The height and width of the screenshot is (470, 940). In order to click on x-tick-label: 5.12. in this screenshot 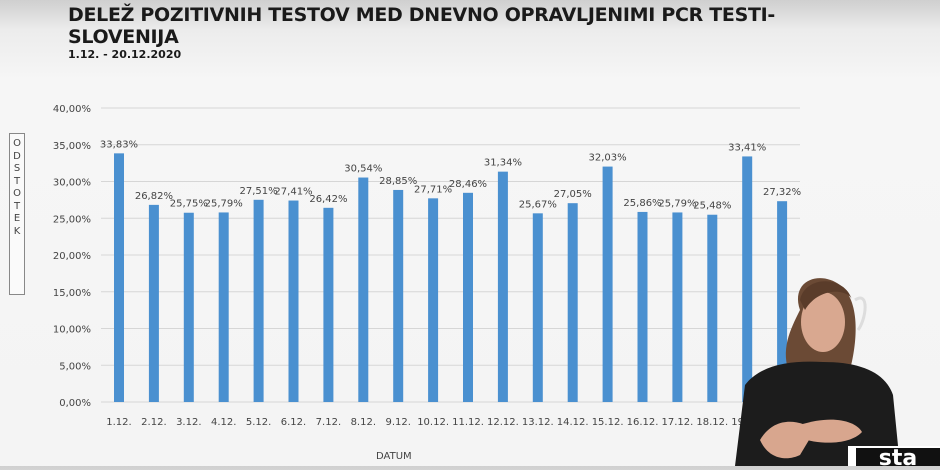, I will do `click(258, 422)`.